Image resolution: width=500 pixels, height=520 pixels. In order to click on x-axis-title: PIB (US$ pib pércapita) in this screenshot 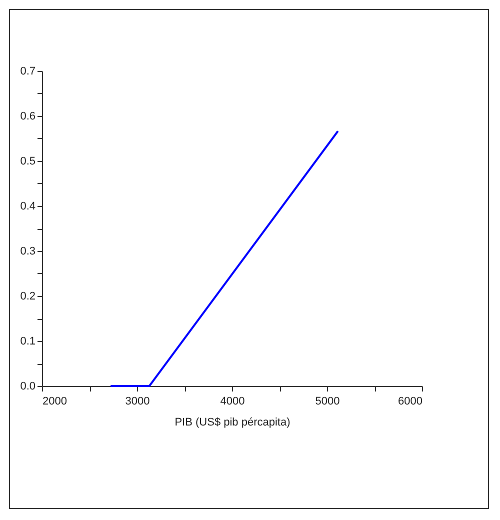, I will do `click(232, 422)`.